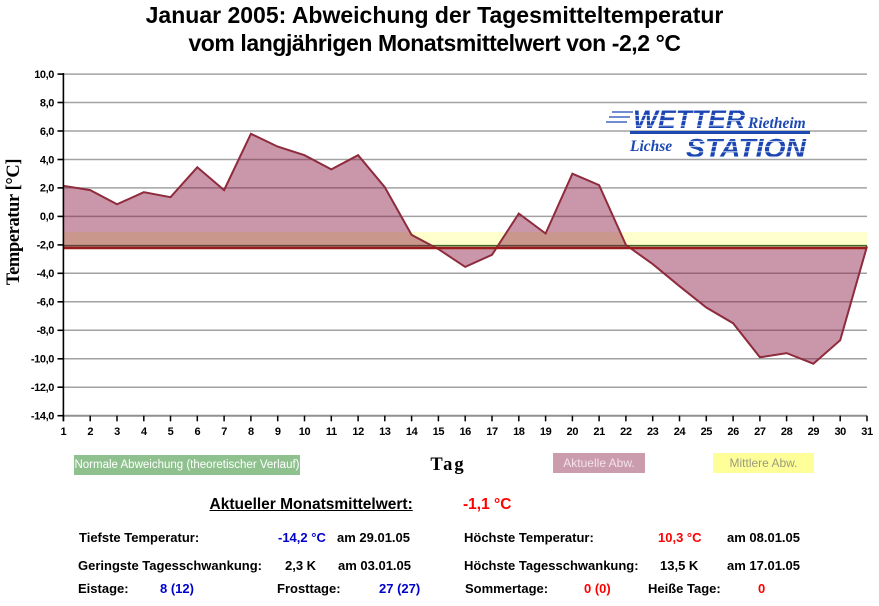 This screenshot has height=606, width=879. Describe the element at coordinates (117, 432) in the screenshot. I see `svg-text: 3` at that location.